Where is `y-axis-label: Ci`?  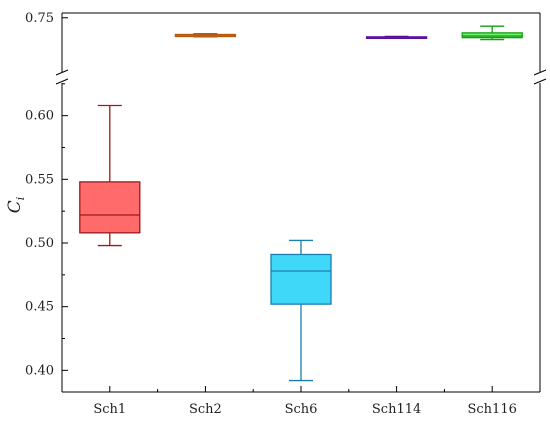
y-axis-label: Ci is located at coordinates (16, 205).